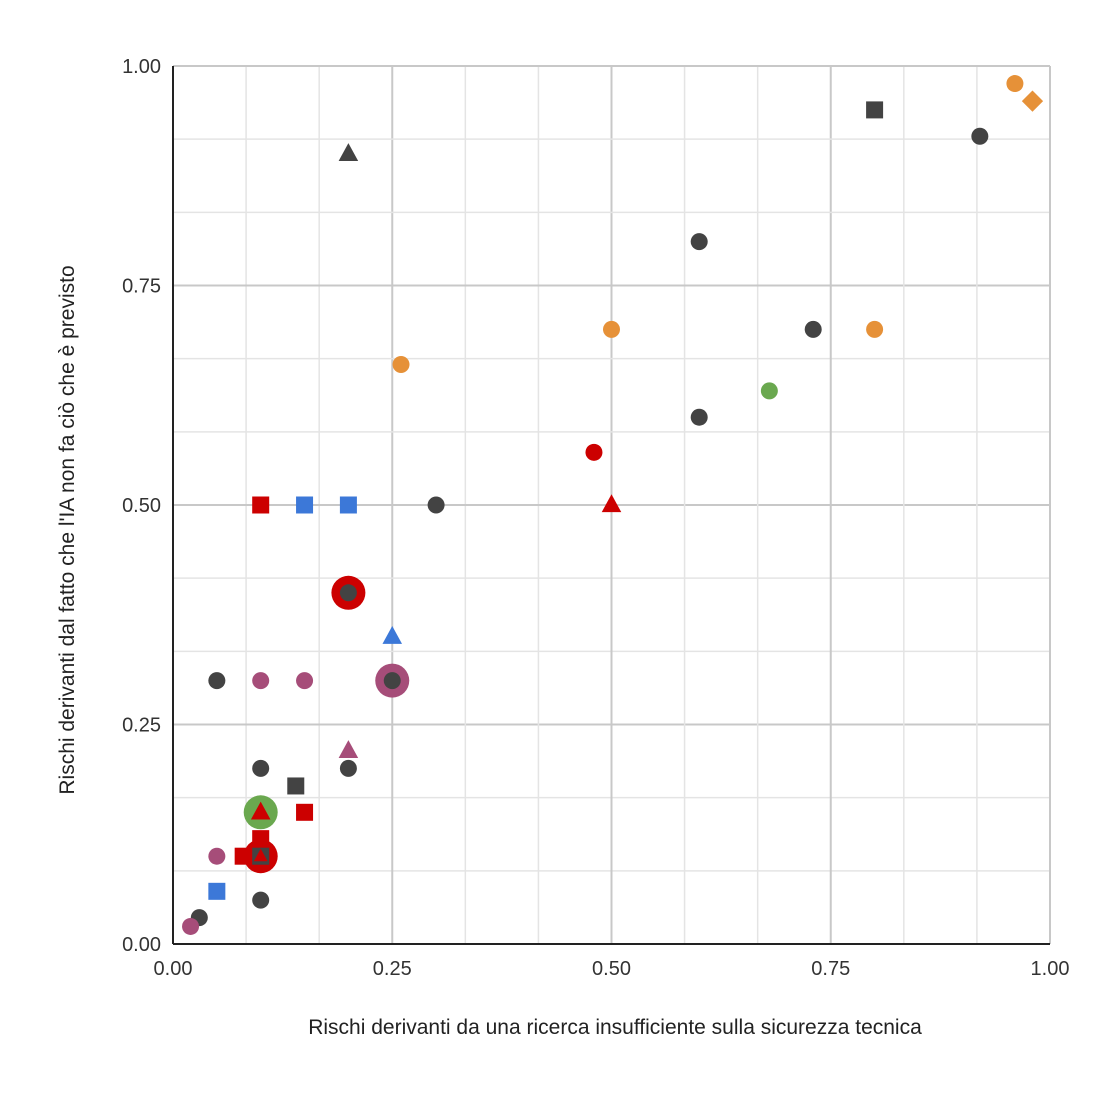 The width and height of the screenshot is (1106, 1096). I want to click on x-tick-label: 0.00, so click(173, 969).